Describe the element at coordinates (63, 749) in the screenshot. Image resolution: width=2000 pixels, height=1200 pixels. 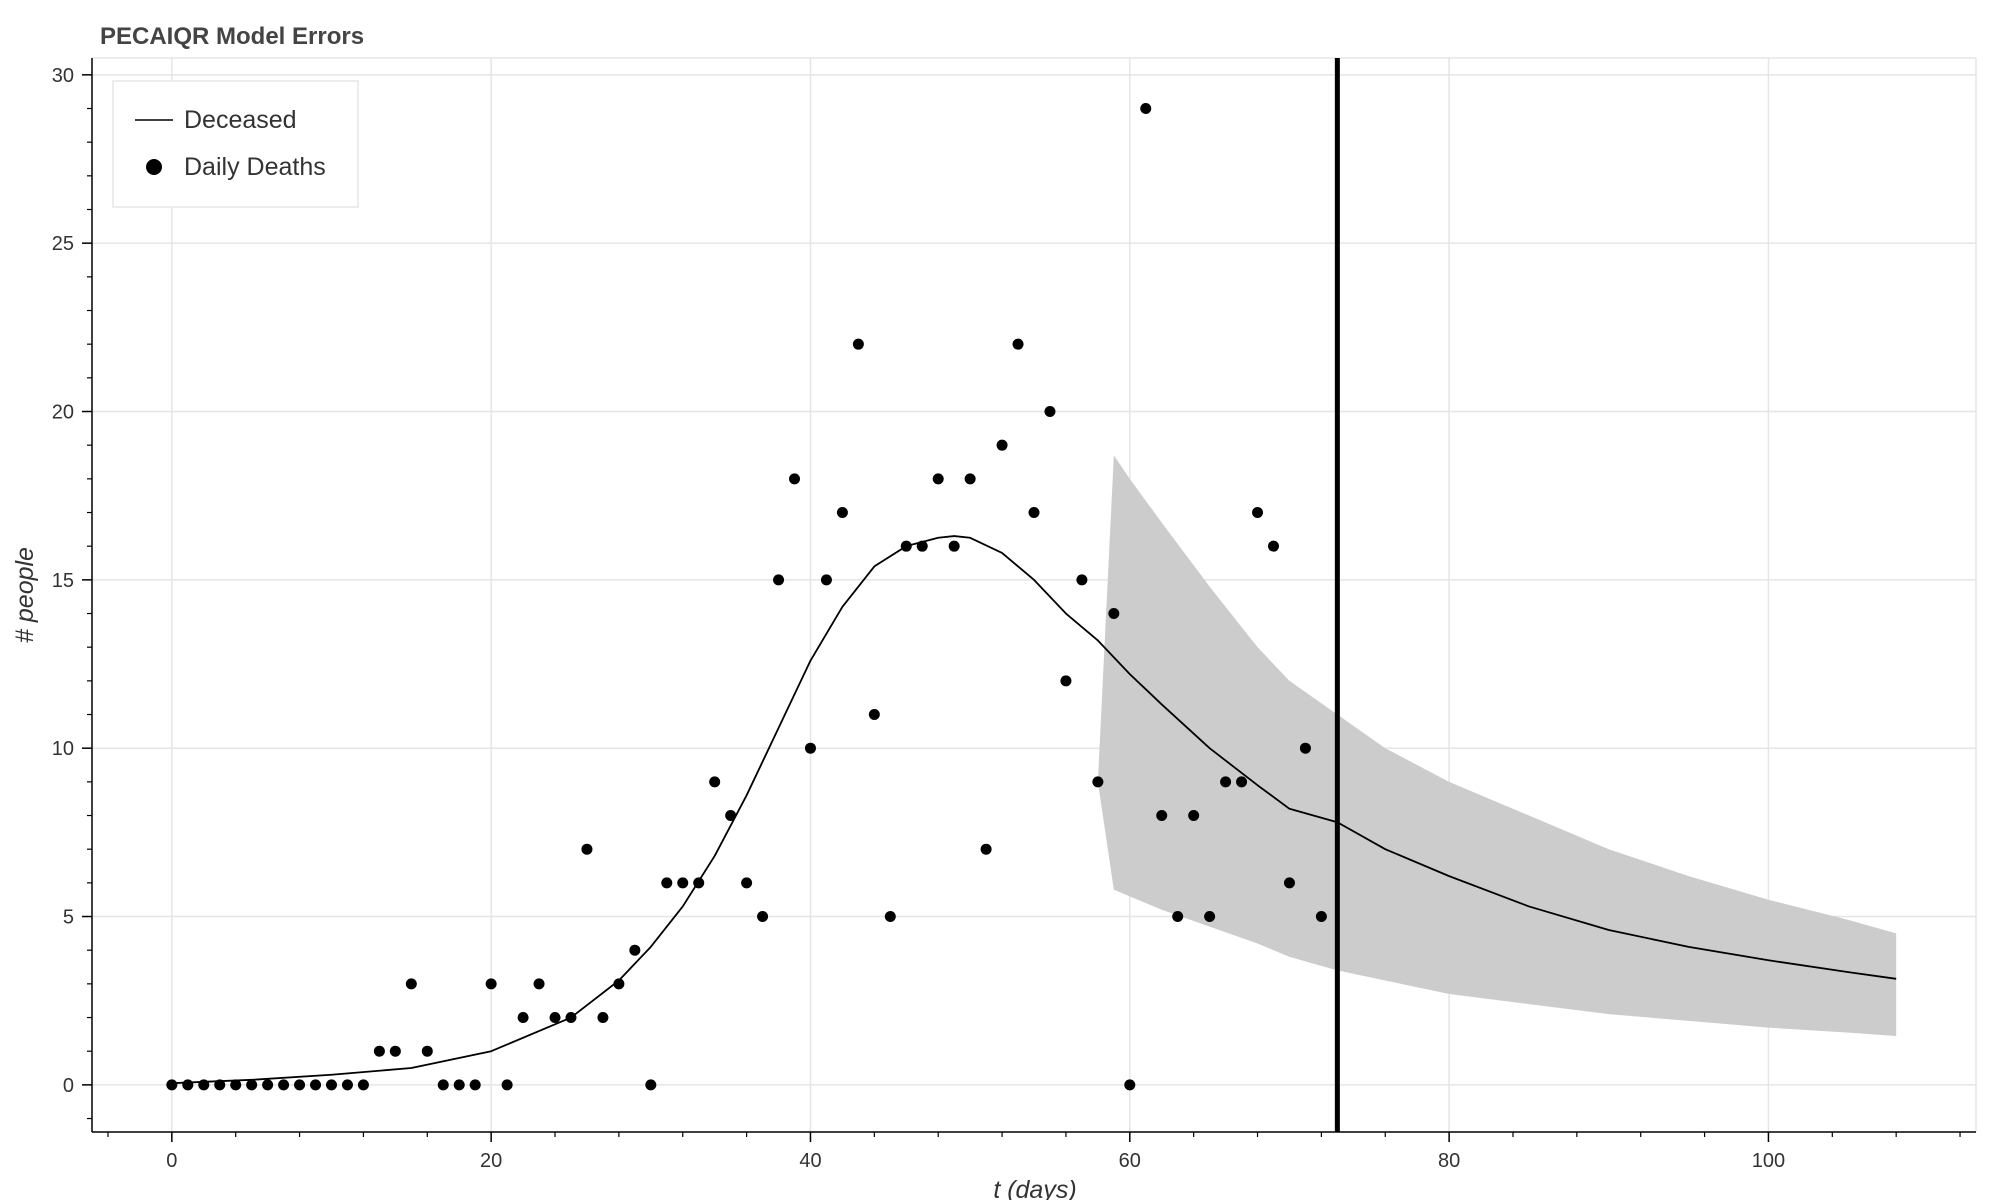
I see `y-tick-label: 10` at that location.